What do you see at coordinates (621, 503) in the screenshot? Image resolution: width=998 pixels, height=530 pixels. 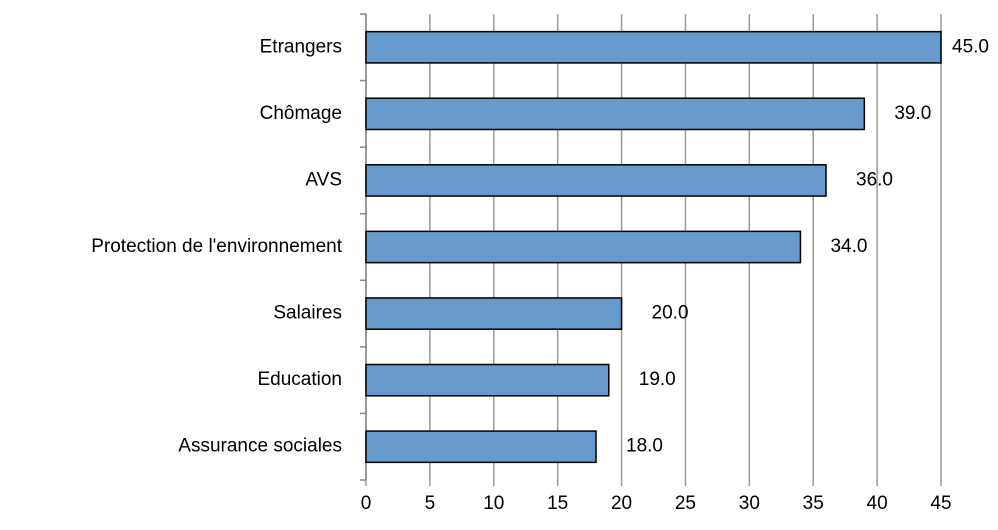 I see `x-tick-label: 20` at bounding box center [621, 503].